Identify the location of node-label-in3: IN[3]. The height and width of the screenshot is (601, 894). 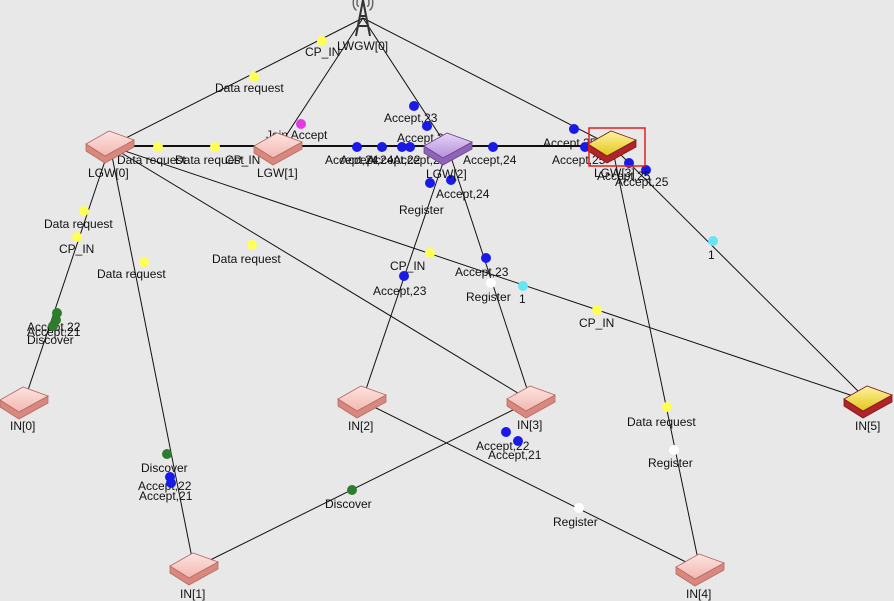
(529, 425).